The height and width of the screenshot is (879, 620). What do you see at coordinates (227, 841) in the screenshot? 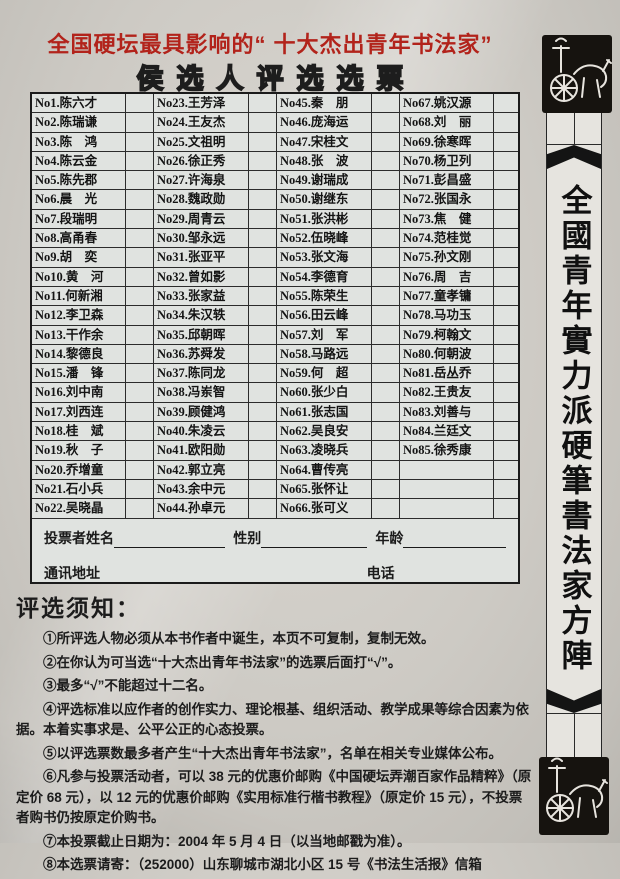
I see `instruction-item: ⑦本投票截止日期为：2004 年 5 月 4 日（以当地邮戳为准）。` at bounding box center [227, 841].